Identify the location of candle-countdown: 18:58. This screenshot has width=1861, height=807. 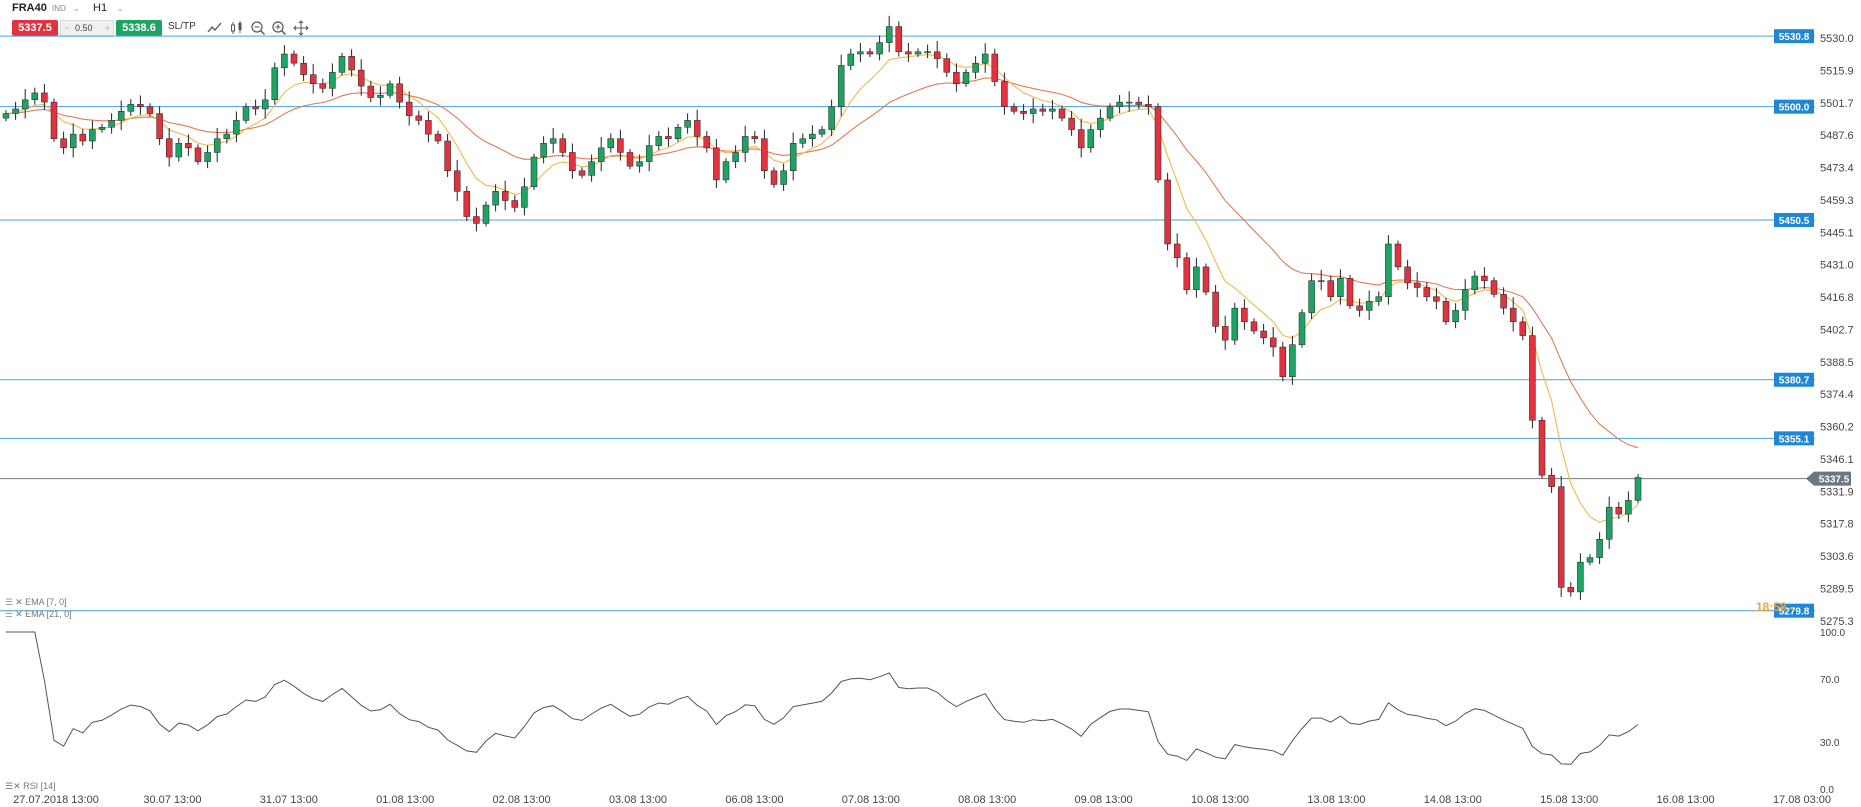
(1771, 607).